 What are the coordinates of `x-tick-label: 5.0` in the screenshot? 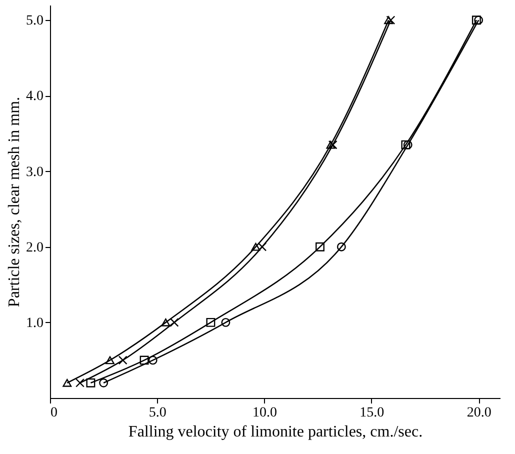 It's located at (157, 413).